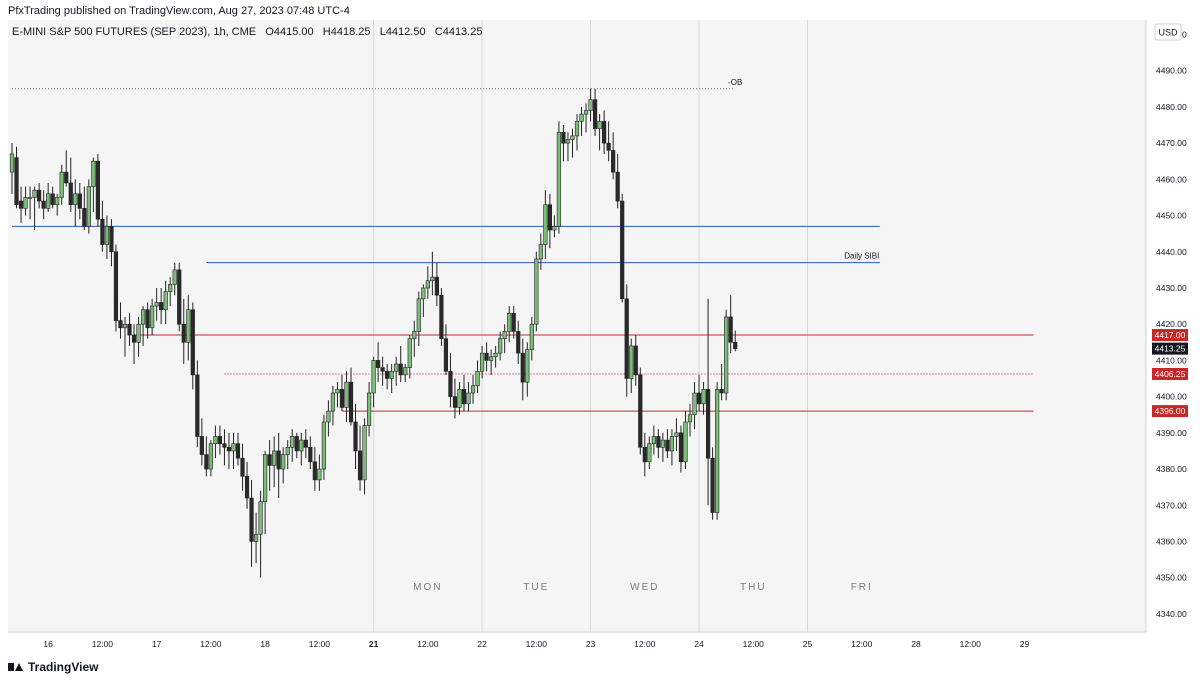 This screenshot has height=681, width=1200. Describe the element at coordinates (577, 643) in the screenshot. I see `time-axis` at that location.